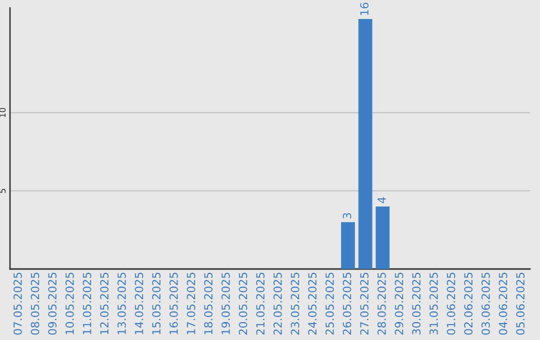 This screenshot has width=540, height=340. Describe the element at coordinates (225, 303) in the screenshot. I see `x-tick-label: 19.05.2025` at that location.